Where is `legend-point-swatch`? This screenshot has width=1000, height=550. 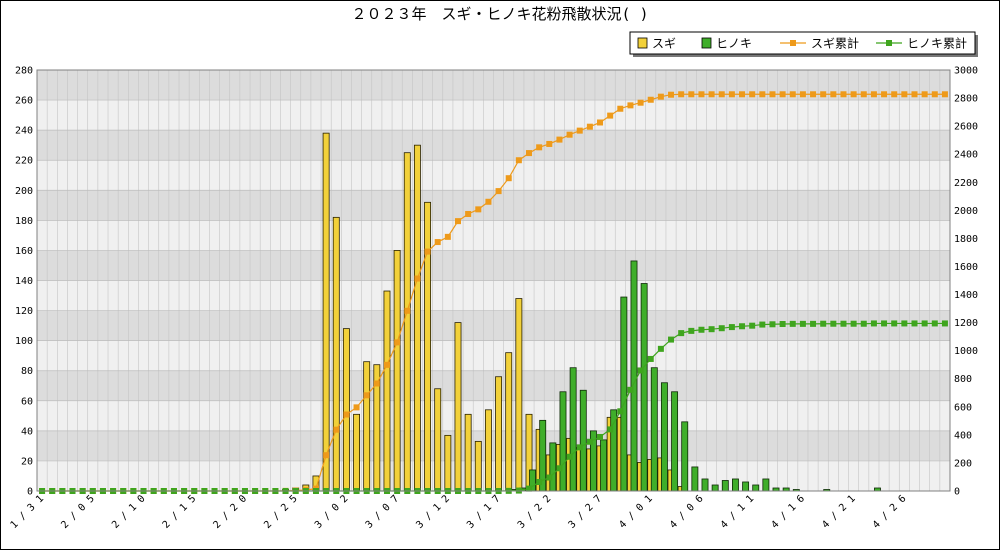 legend-point-swatch is located at coordinates (889, 43).